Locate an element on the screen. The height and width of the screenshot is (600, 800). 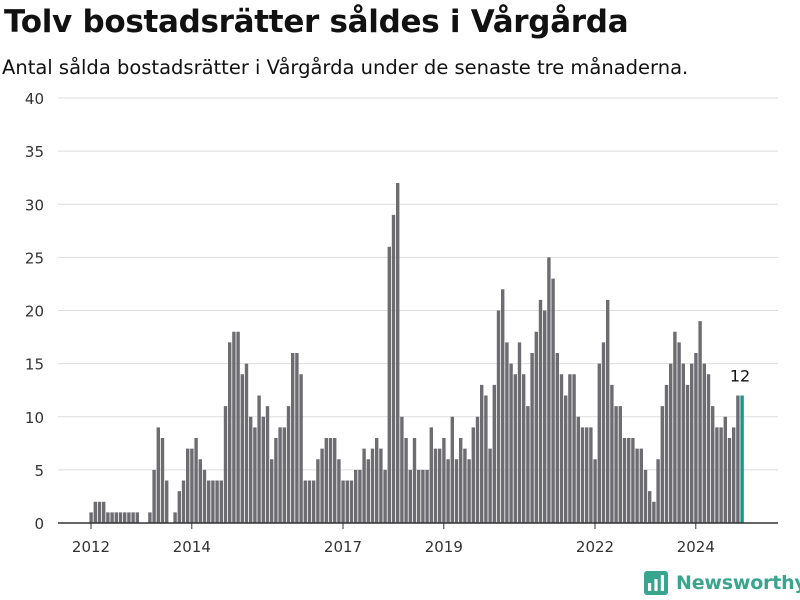
x-tick-label: 2022 is located at coordinates (595, 547).